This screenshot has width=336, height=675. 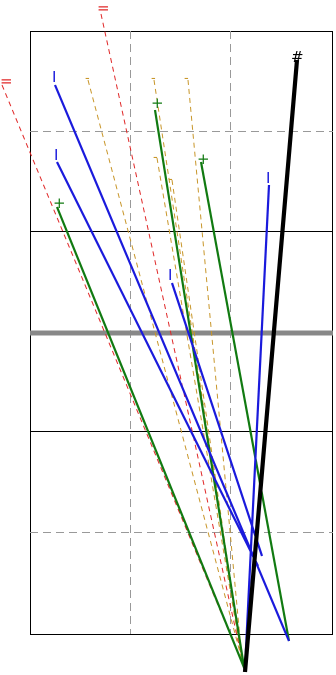 What do you see at coordinates (56, 155) in the screenshot?
I see `bar-mark-2: I` at bounding box center [56, 155].